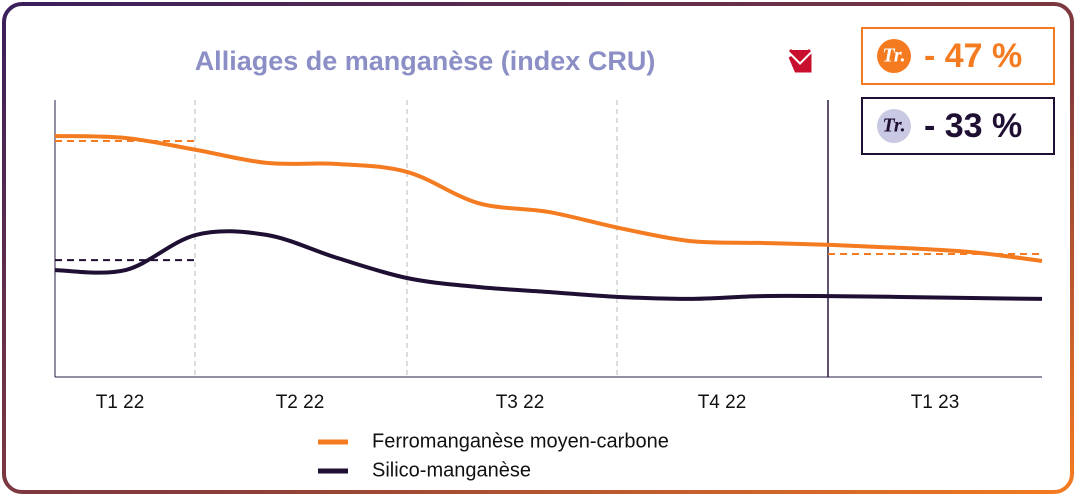 The height and width of the screenshot is (496, 1076). Describe the element at coordinates (548, 265) in the screenshot. I see `series-line` at that location.